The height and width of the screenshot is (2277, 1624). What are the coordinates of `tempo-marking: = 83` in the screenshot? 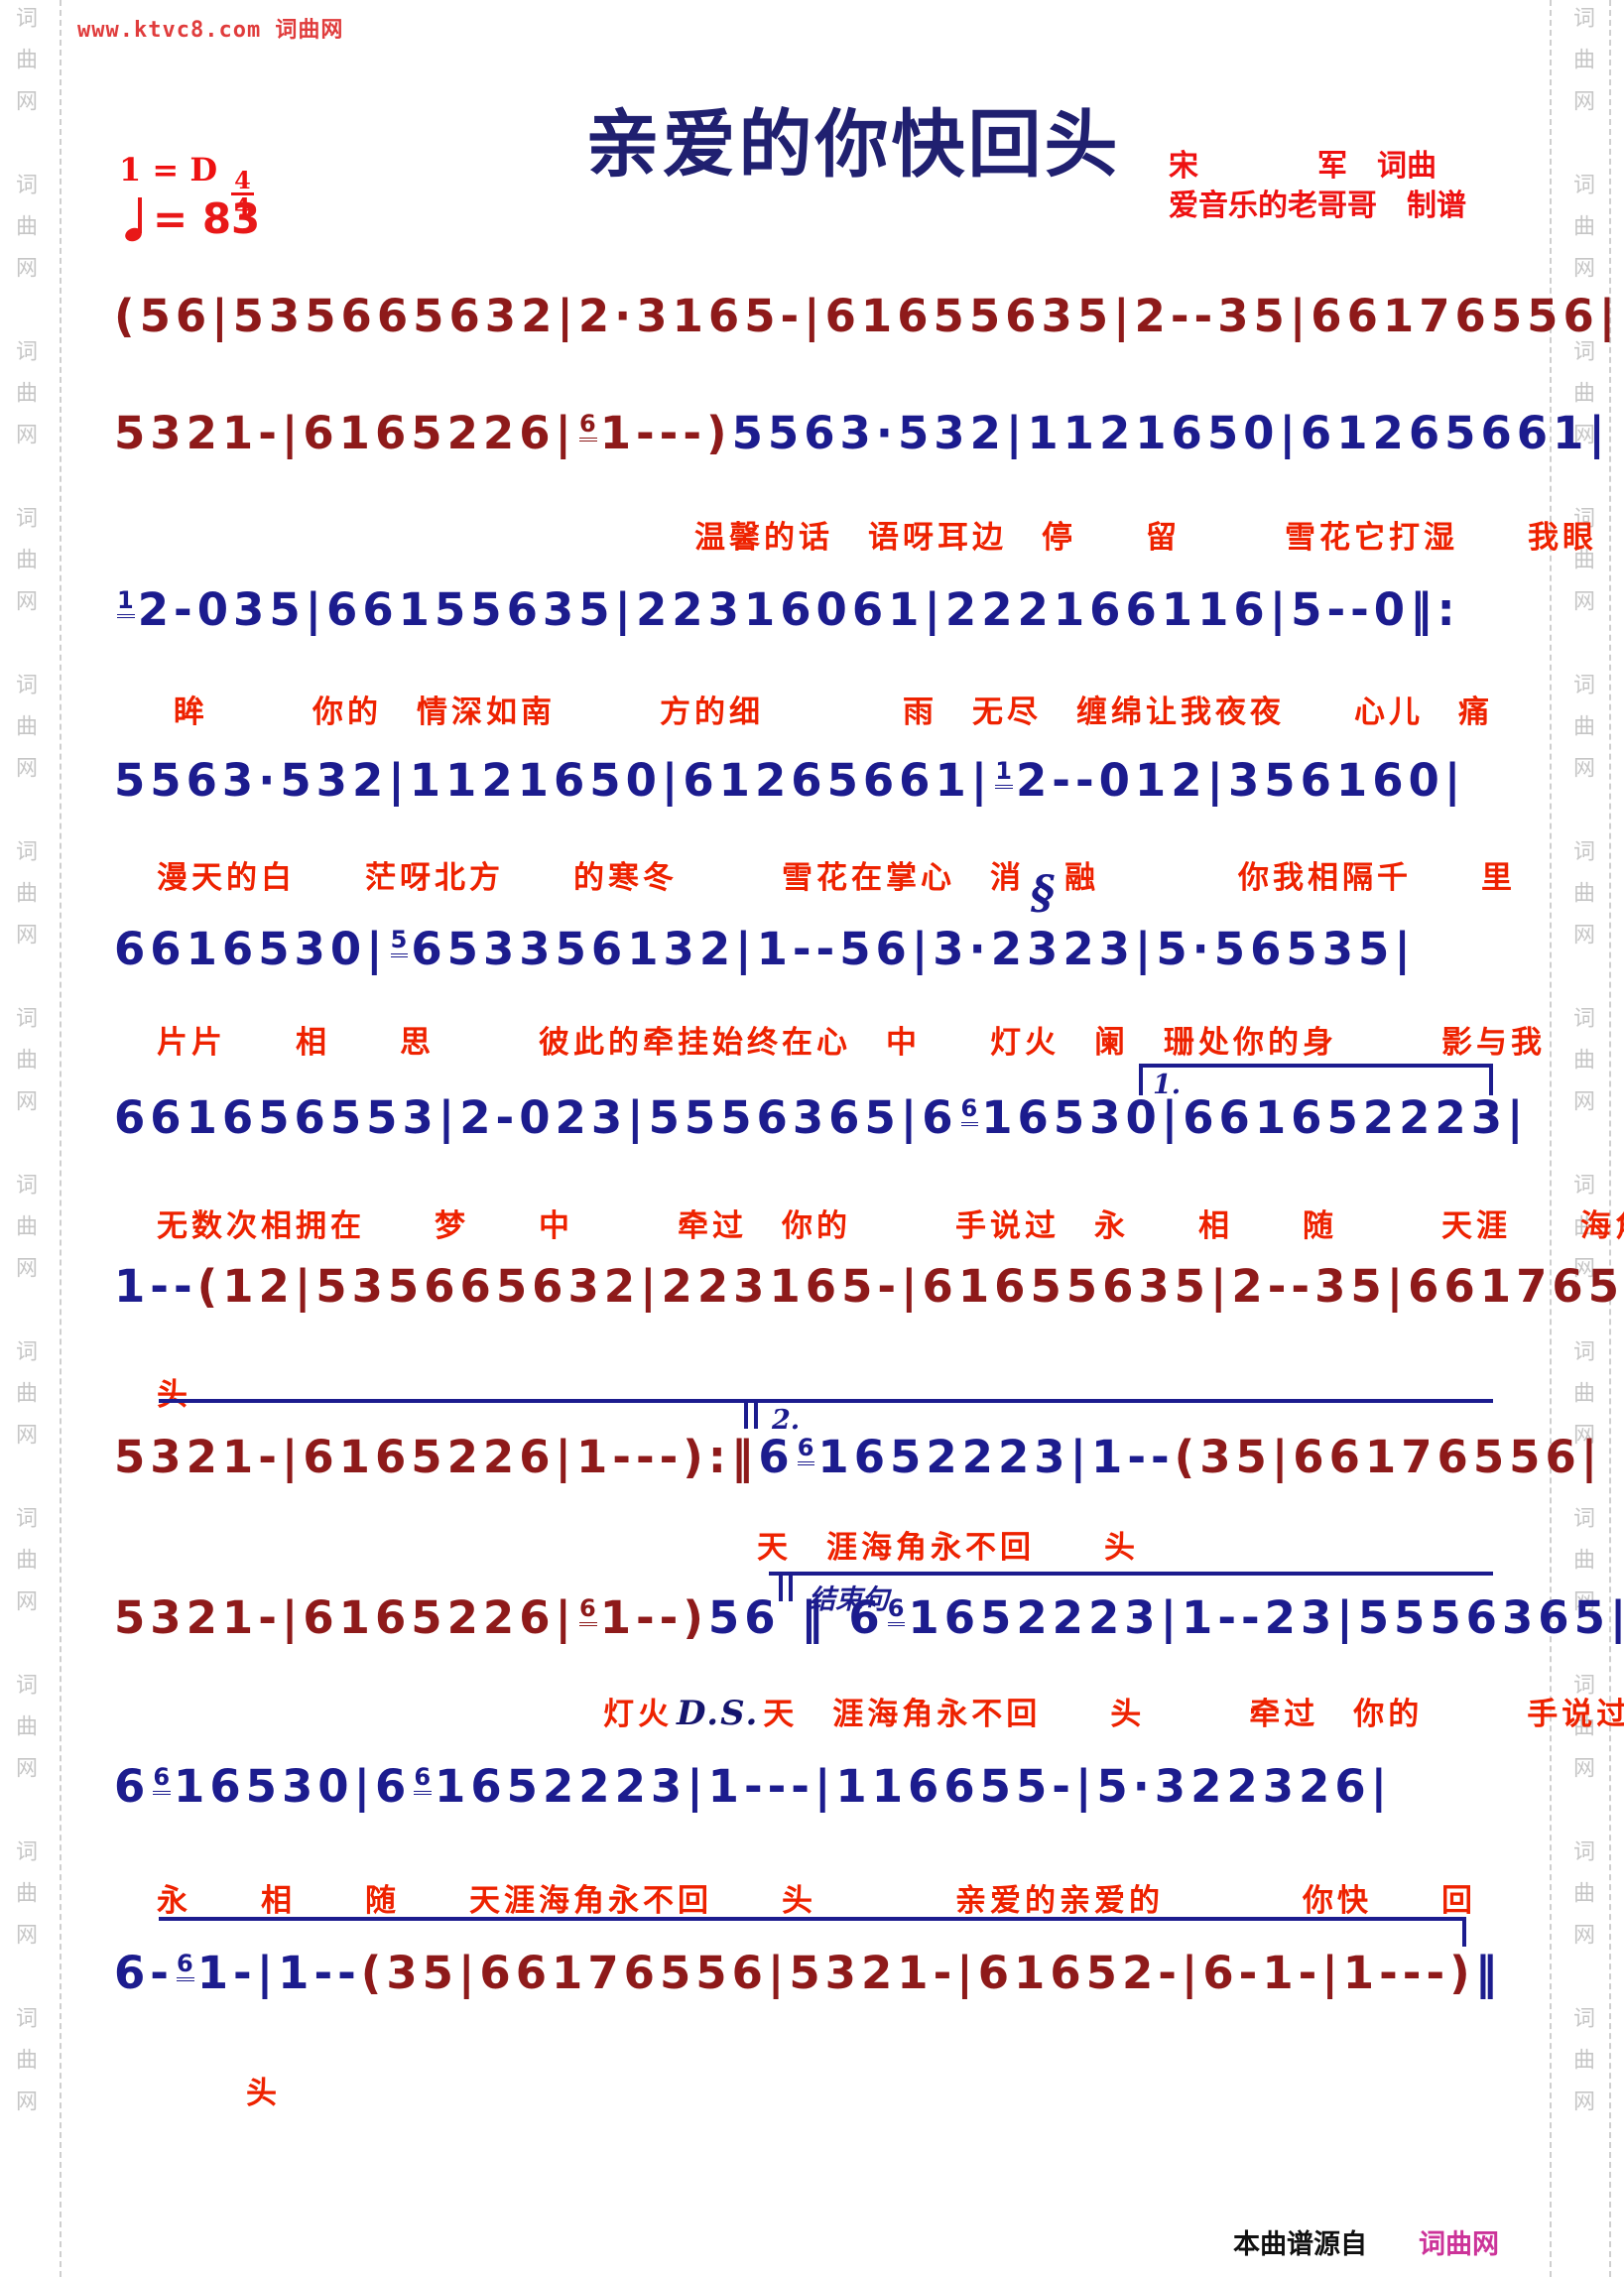 It's located at (192, 218).